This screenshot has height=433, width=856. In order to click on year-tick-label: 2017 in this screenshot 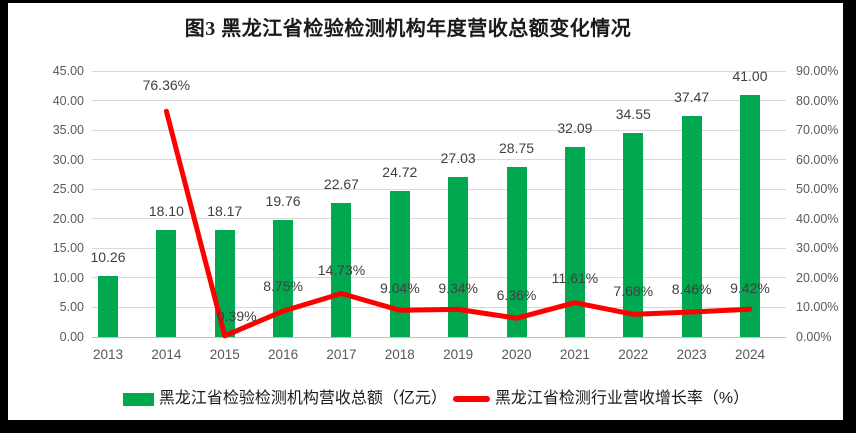, I will do `click(341, 354)`.